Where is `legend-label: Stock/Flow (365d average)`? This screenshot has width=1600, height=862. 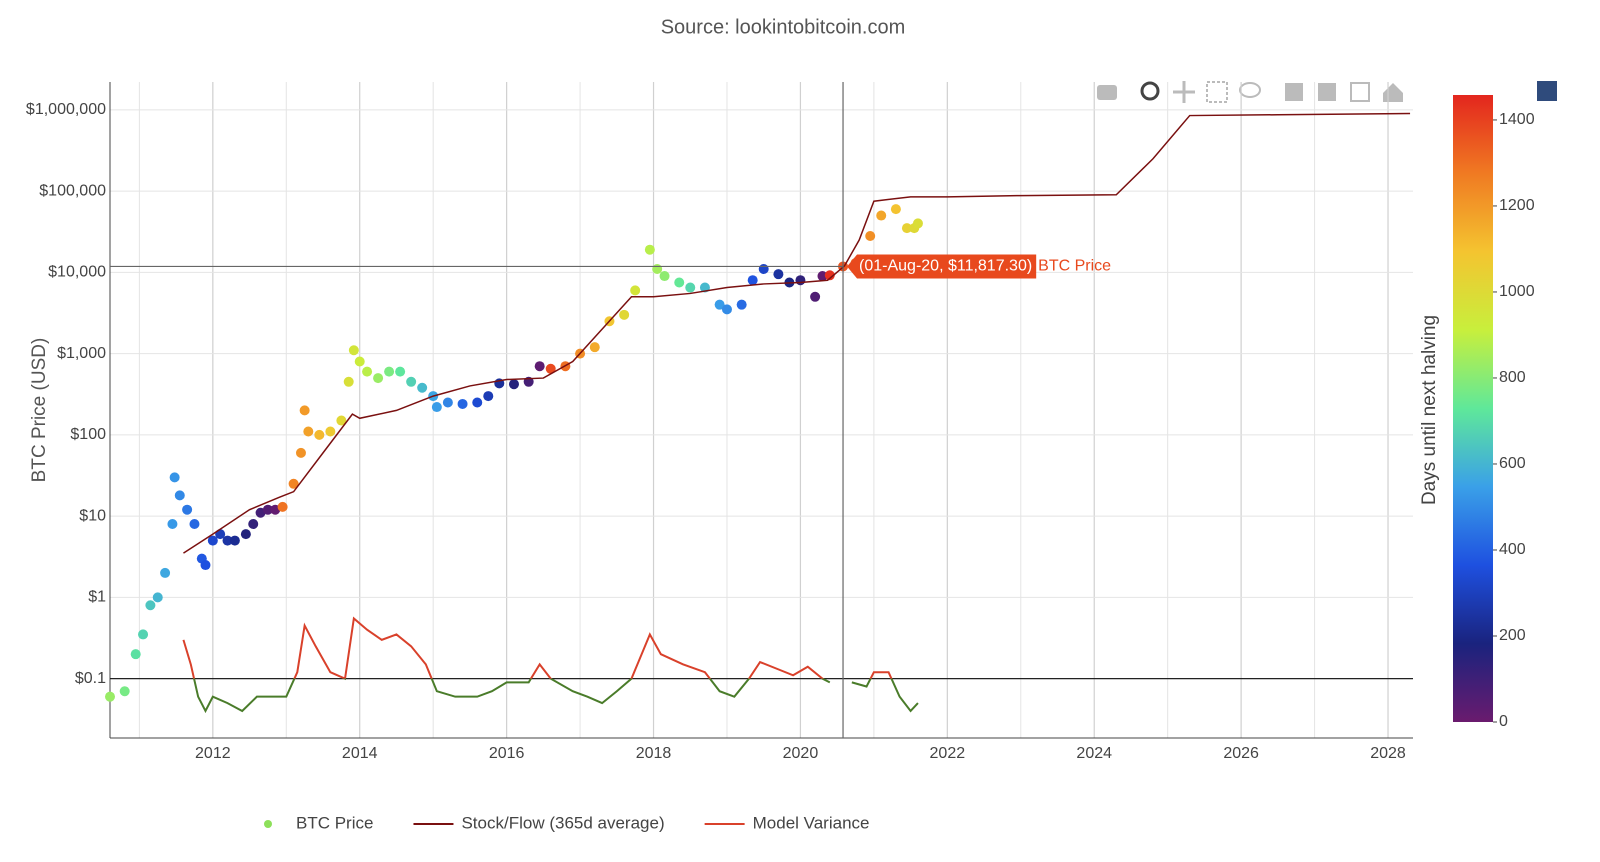
legend-label: Stock/Flow (365d average) is located at coordinates (562, 822).